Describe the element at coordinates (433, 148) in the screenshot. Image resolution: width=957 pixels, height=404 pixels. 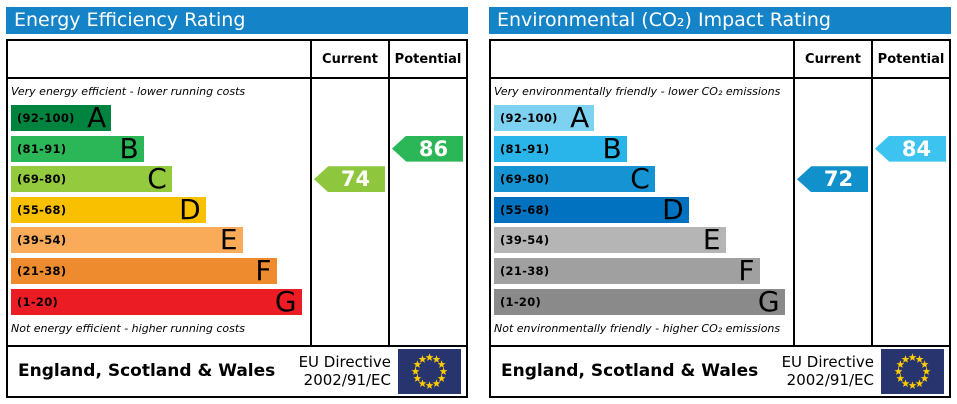
I see `potential-rating-value: 86` at that location.